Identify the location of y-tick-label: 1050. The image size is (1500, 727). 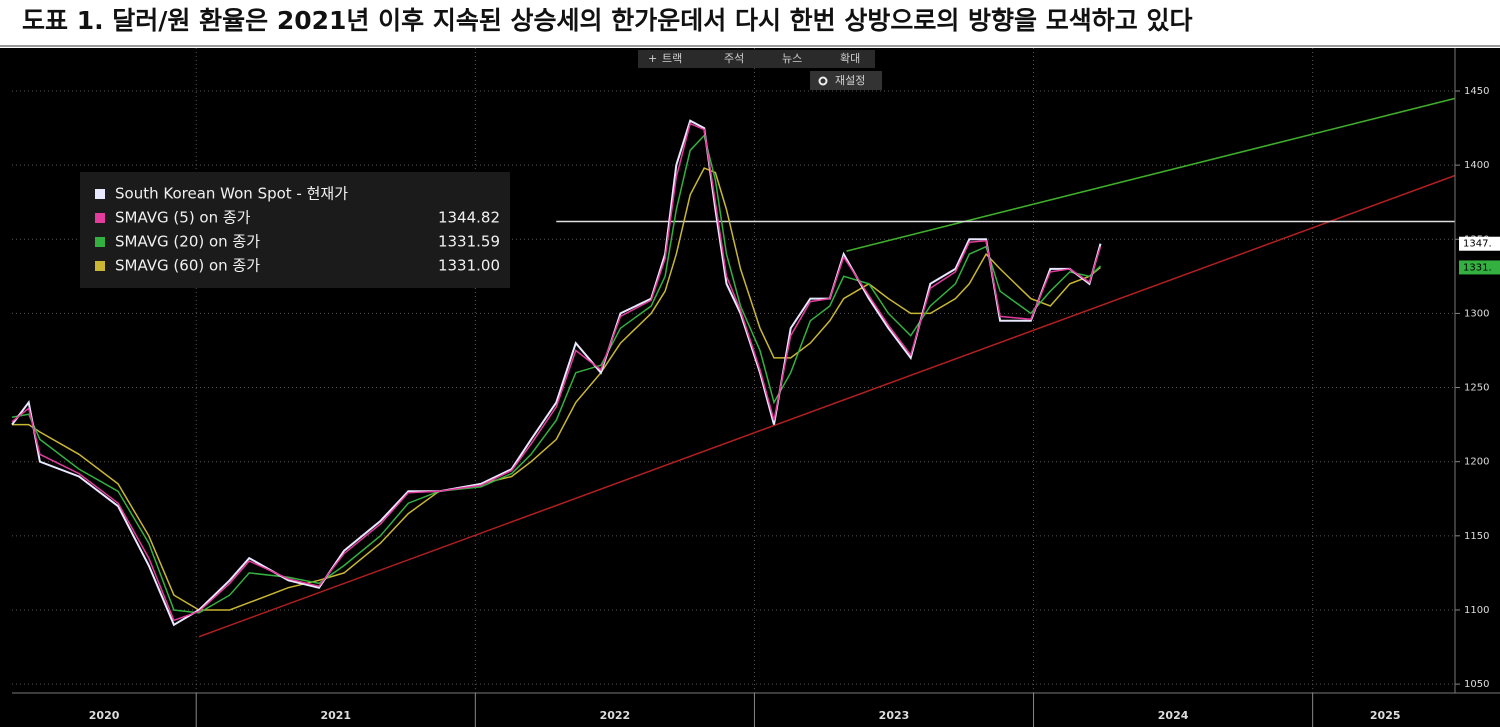
(1476, 684).